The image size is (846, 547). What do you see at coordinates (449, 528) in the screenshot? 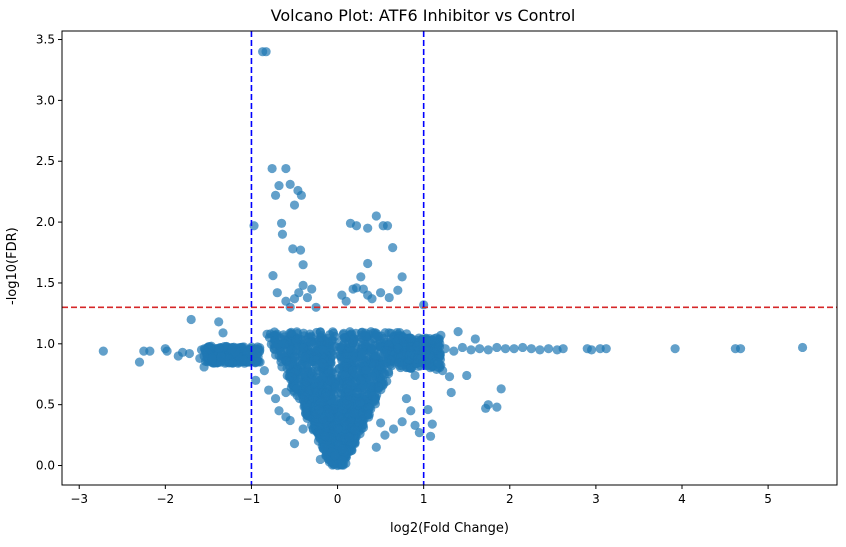
I see `x-axis-label: log2(Fold Change)` at bounding box center [449, 528].